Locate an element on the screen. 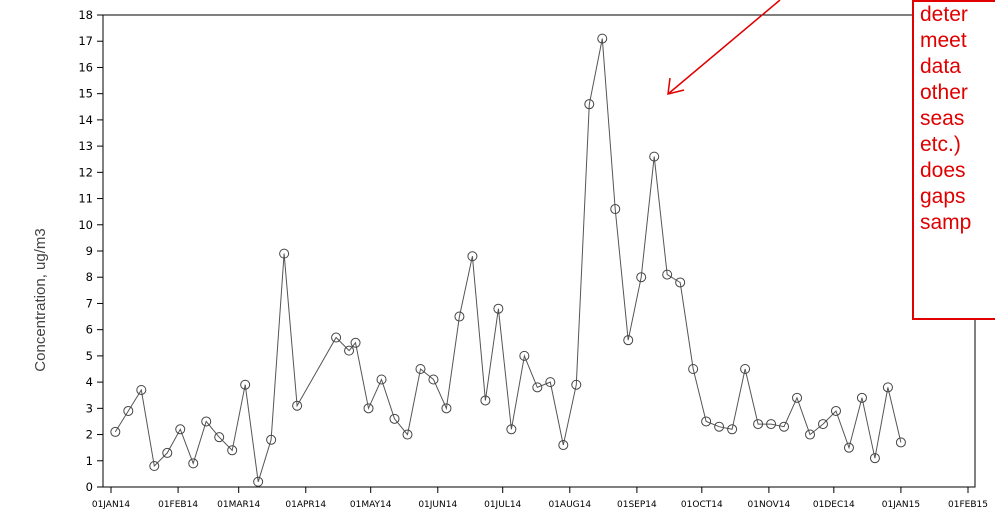 This screenshot has width=995, height=525. y-tick-label: 11 is located at coordinates (85, 199).